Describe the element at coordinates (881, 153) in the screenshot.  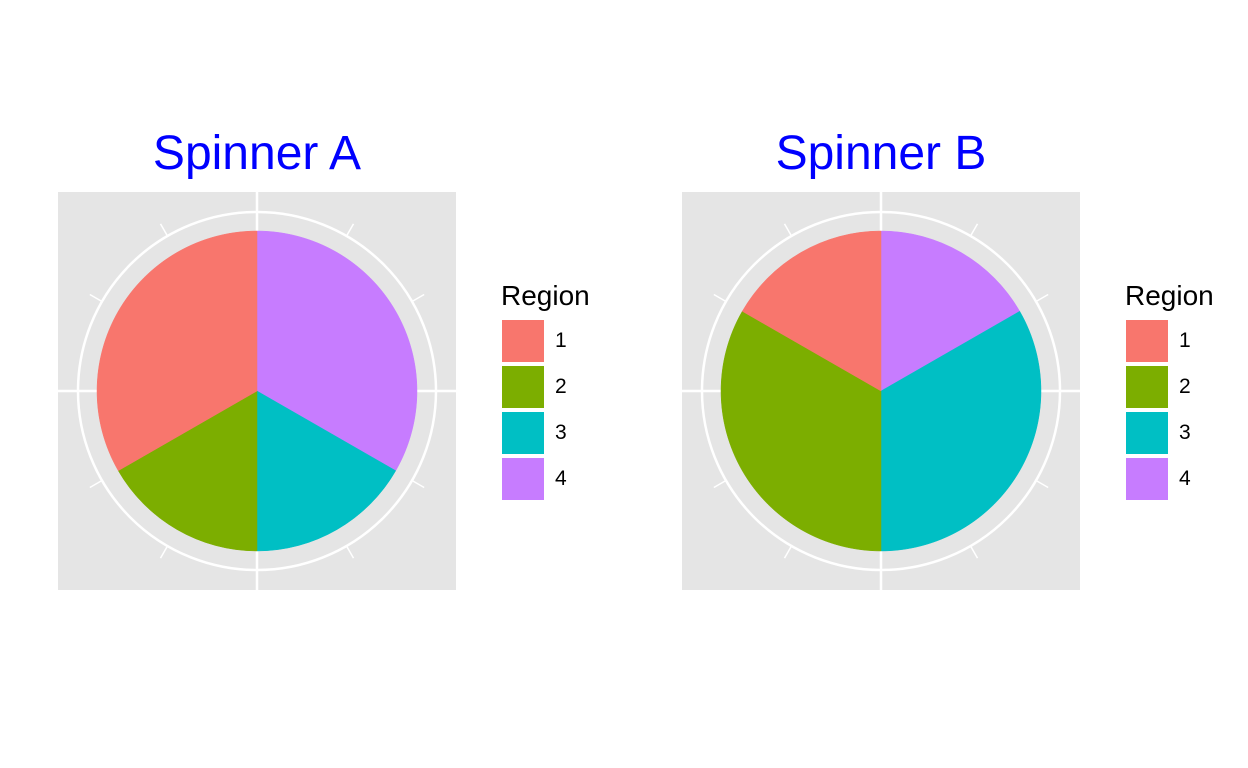
I see `chart-title: Spinner B` at that location.